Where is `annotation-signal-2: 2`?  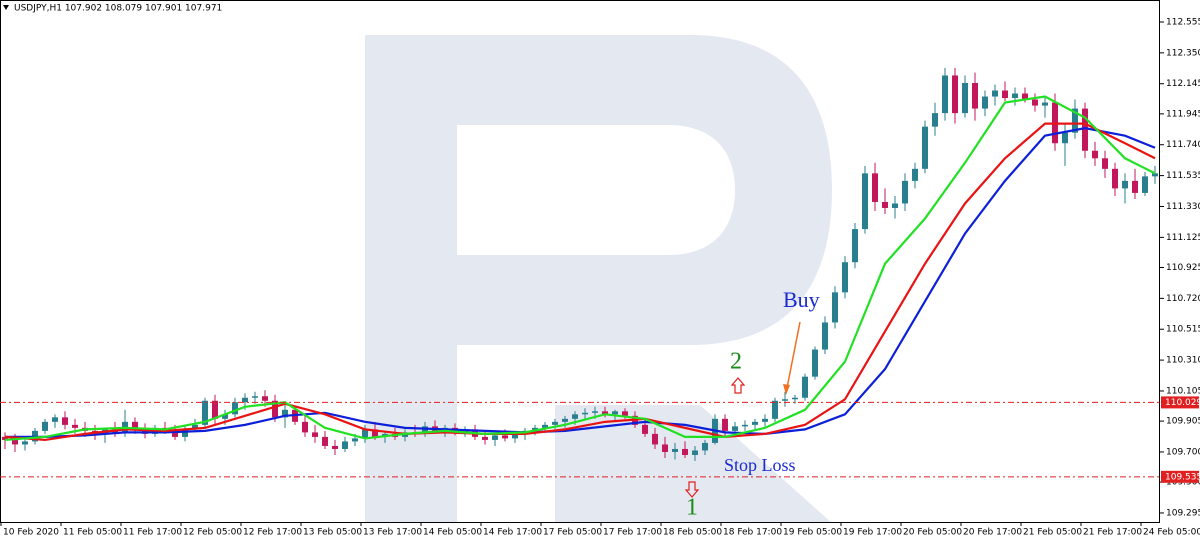
annotation-signal-2: 2 is located at coordinates (736, 362).